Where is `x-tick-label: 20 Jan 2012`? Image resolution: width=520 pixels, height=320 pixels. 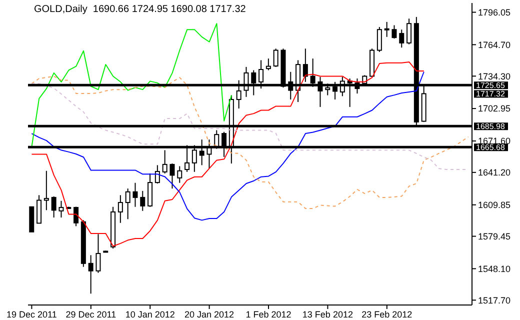 x-tick-label: 20 Jan 2012 is located at coordinates (209, 314).